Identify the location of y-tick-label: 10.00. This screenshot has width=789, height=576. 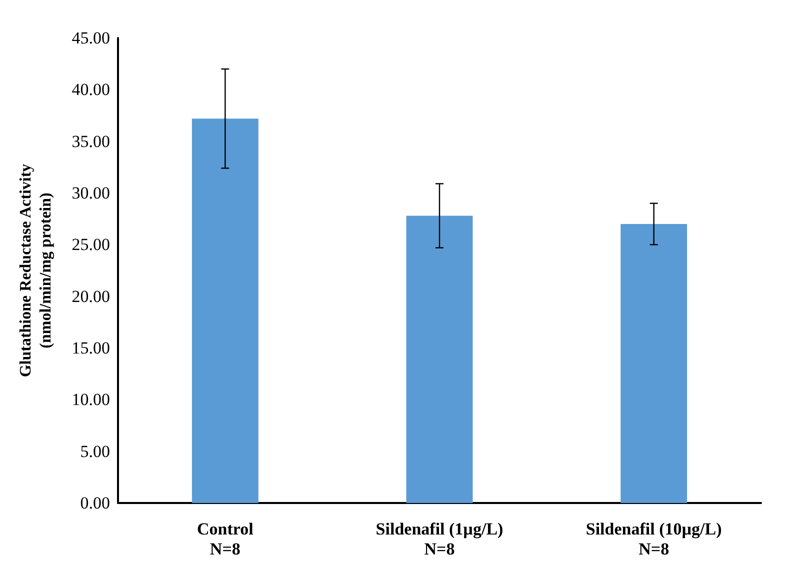
(91, 400).